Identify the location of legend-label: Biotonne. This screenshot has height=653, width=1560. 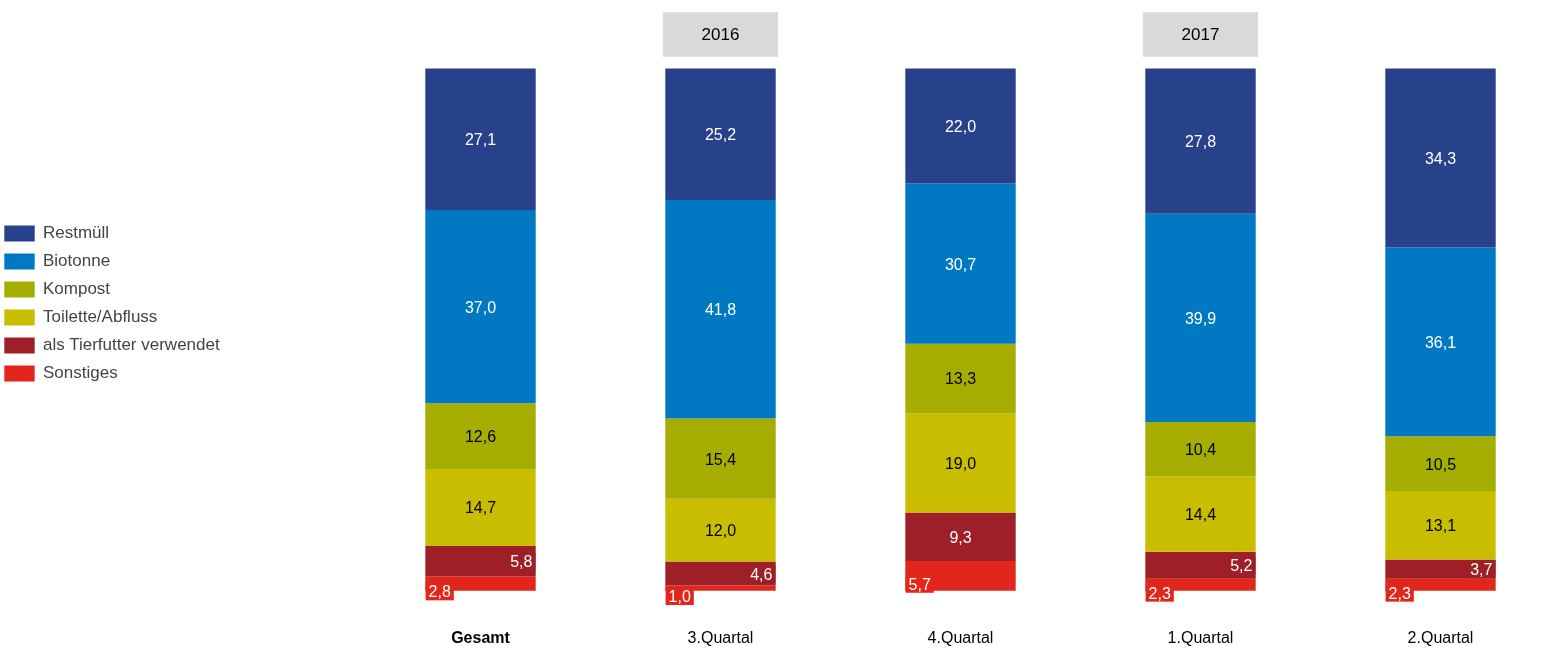
(77, 261).